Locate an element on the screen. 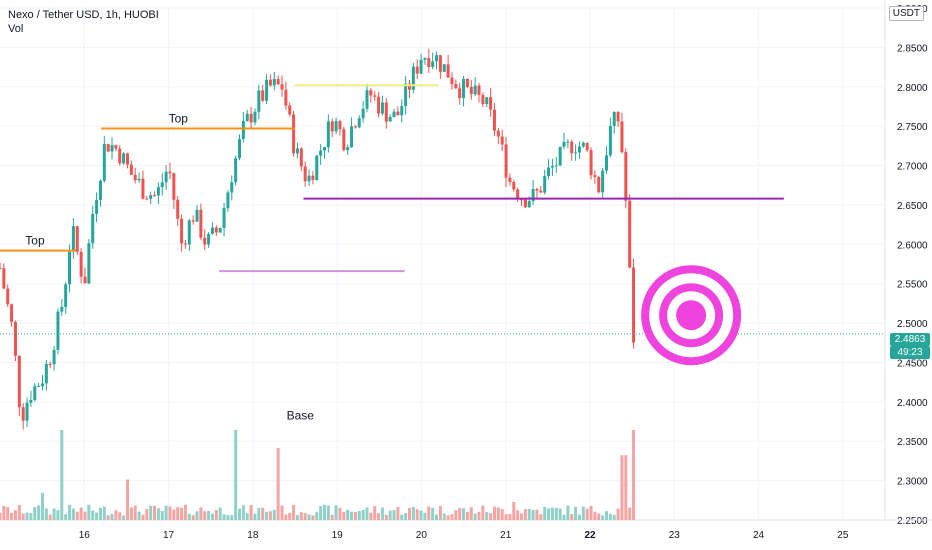 This screenshot has width=932, height=550. annotation-label: Base is located at coordinates (301, 415).